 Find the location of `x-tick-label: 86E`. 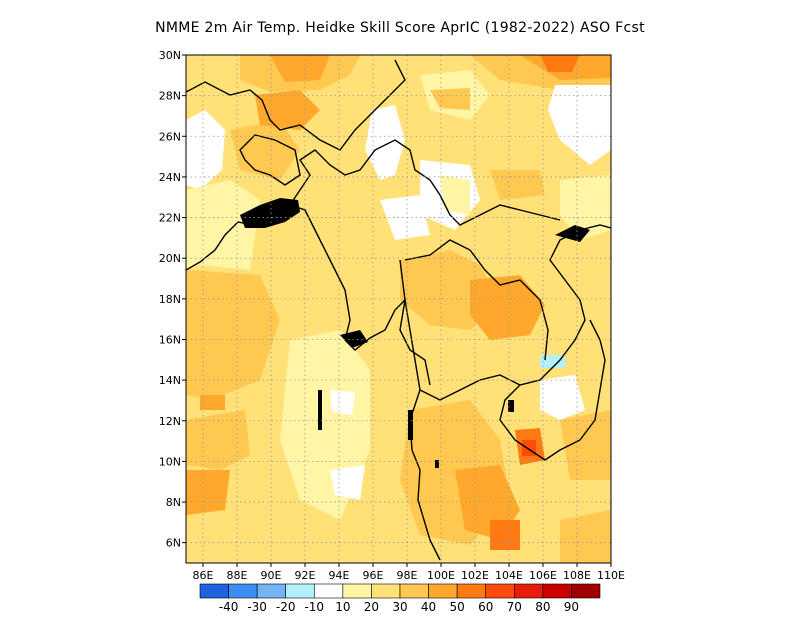

x-tick-label: 86E is located at coordinates (203, 575).